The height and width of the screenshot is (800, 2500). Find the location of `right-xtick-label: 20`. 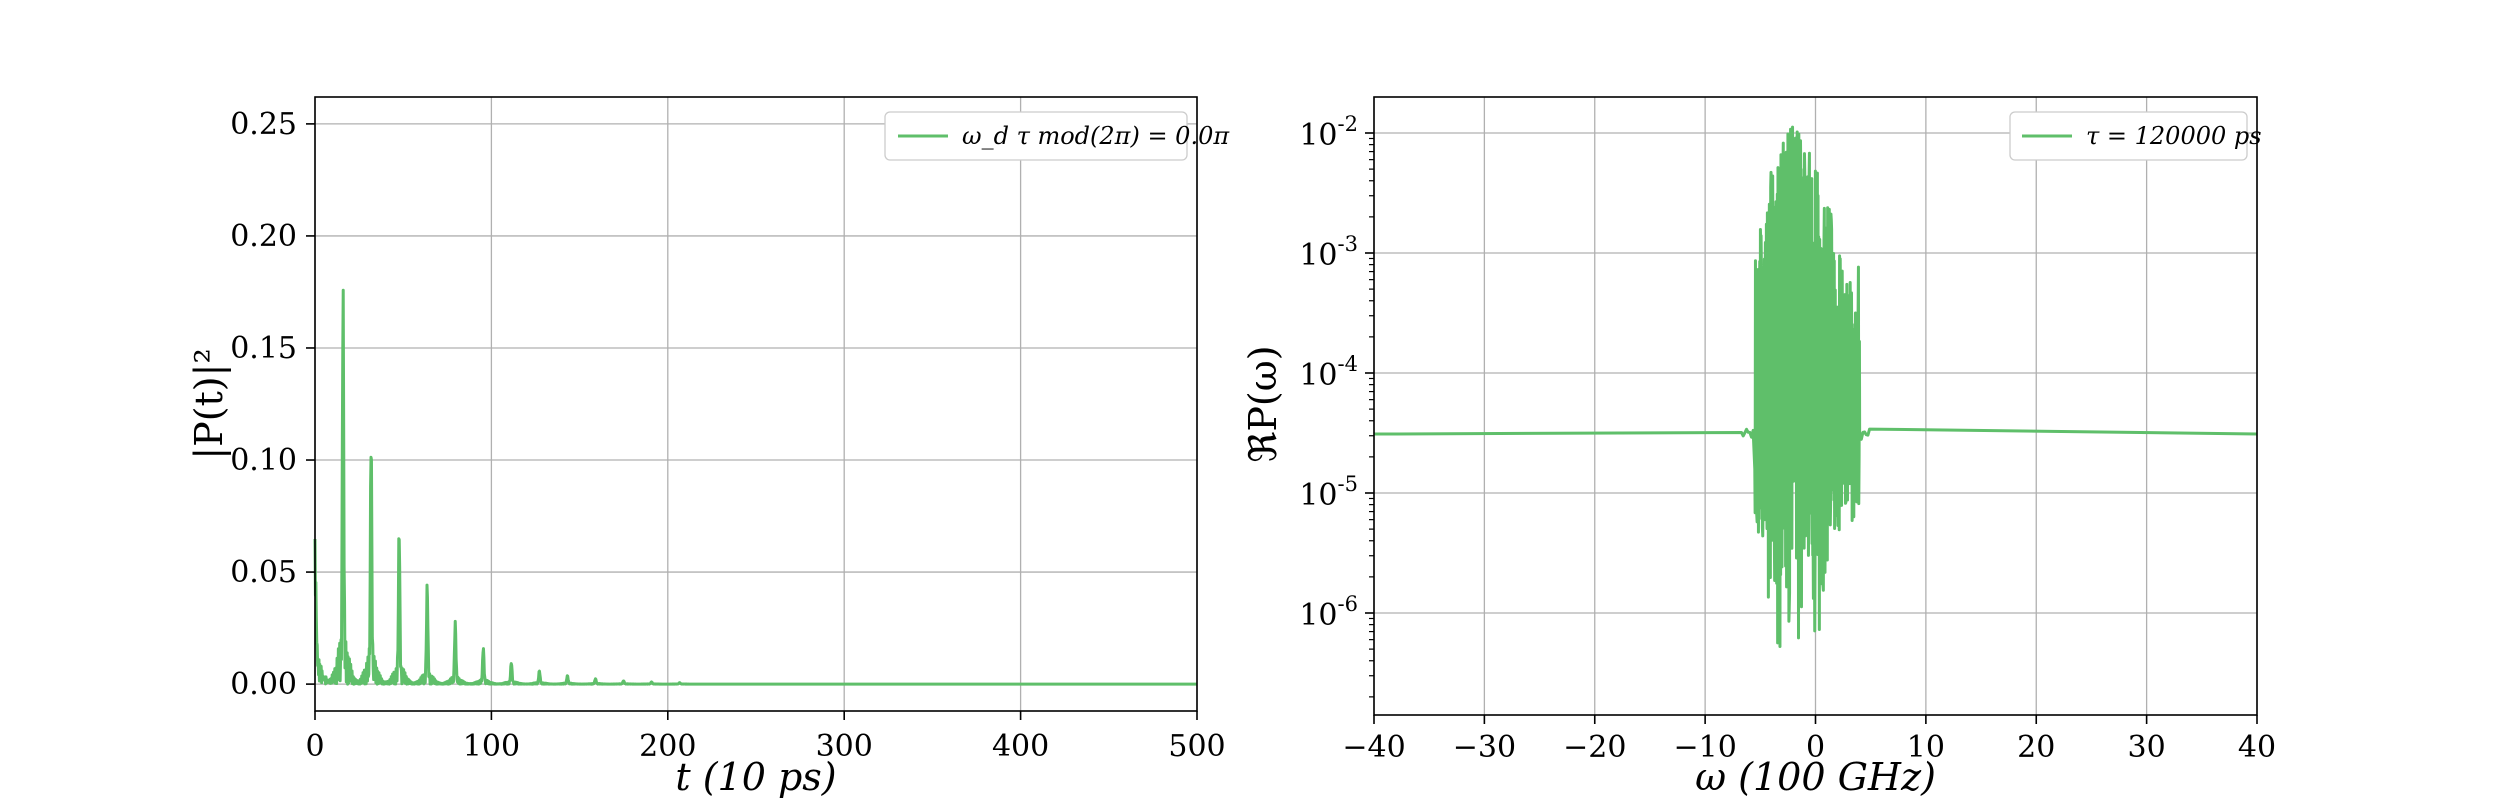

right-xtick-label: 20 is located at coordinates (2036, 747).